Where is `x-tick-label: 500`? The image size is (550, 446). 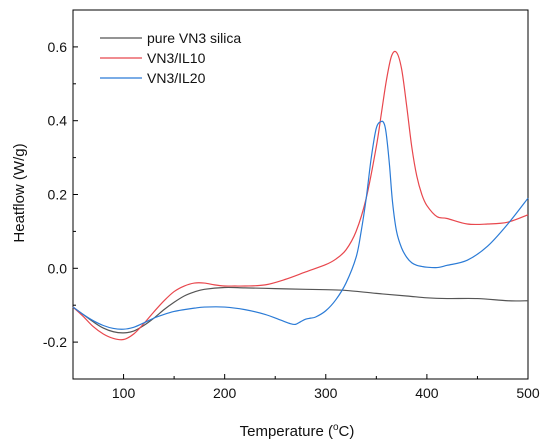 x-tick-label: 500 is located at coordinates (528, 393).